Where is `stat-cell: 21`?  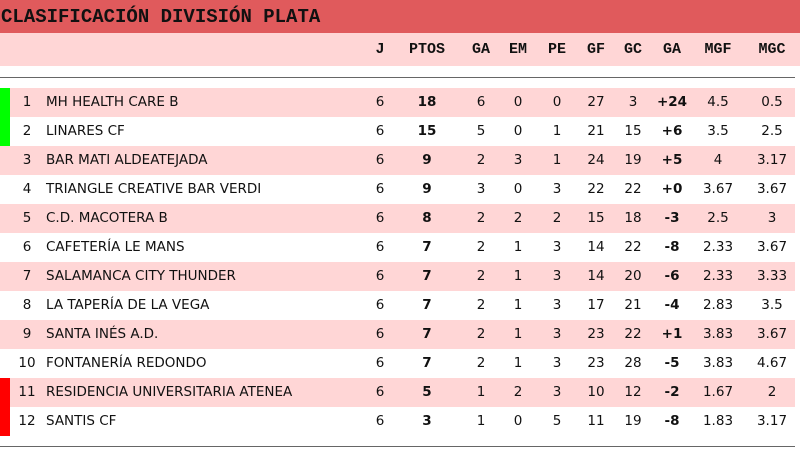 stat-cell: 21 is located at coordinates (596, 131).